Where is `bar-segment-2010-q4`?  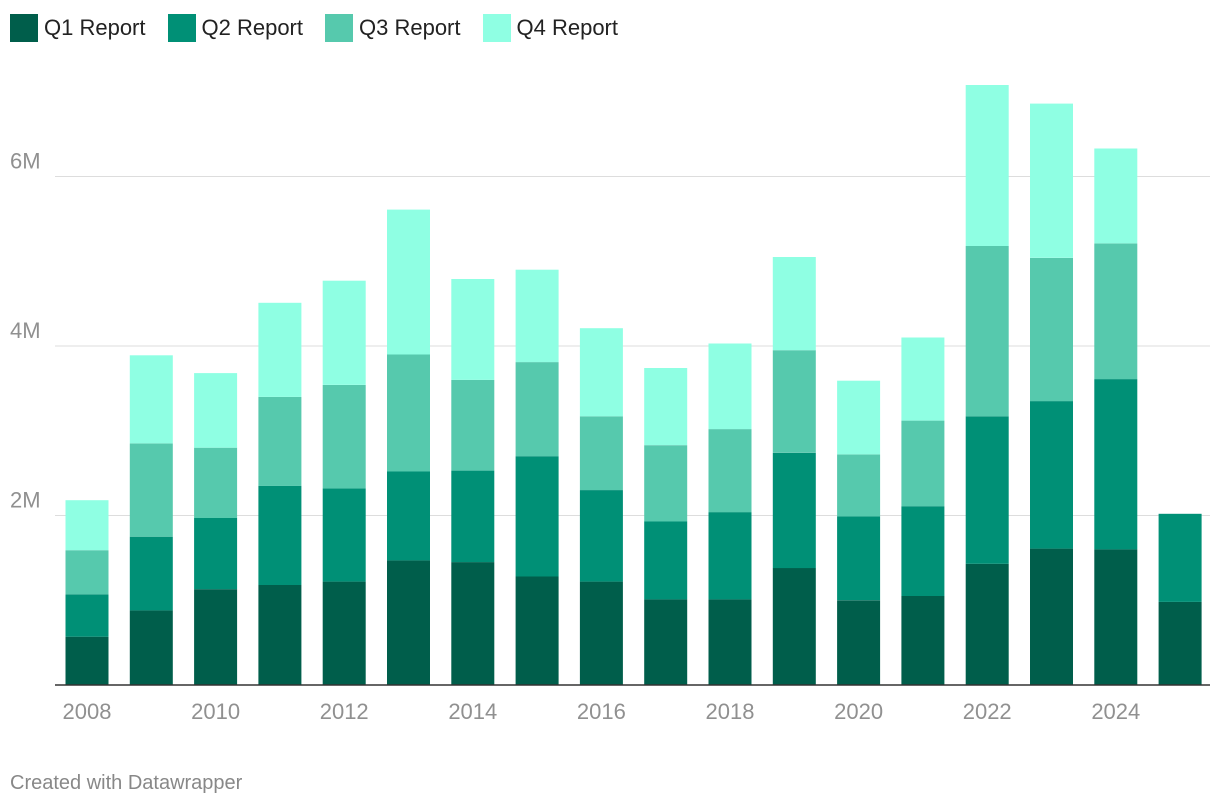 bar-segment-2010-q4 is located at coordinates (216, 410).